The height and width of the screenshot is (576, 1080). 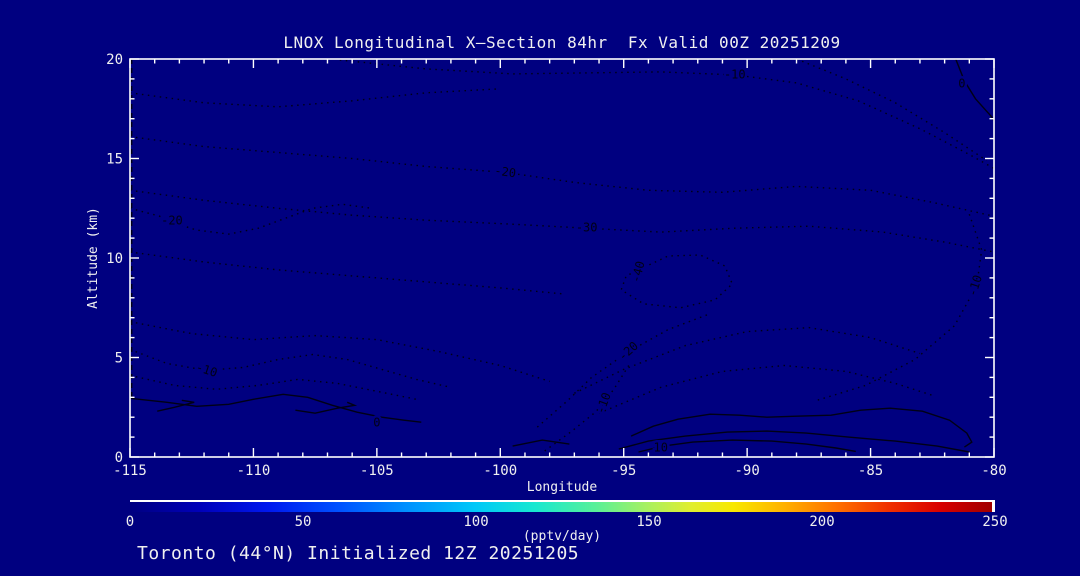 I want to click on y-tick-label: 10, so click(x=114, y=259).